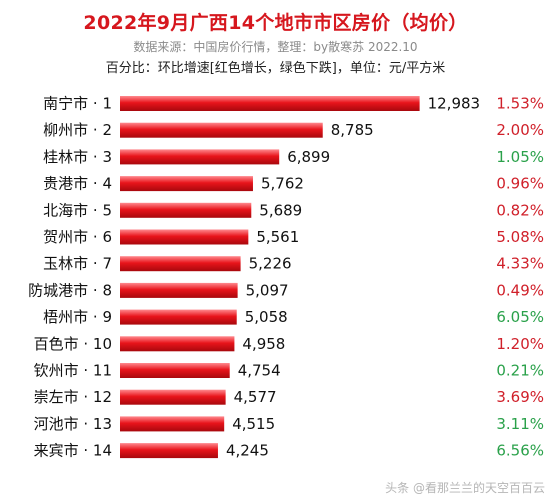  Describe the element at coordinates (266, 317) in the screenshot. I see `value-label: 5,058` at that location.